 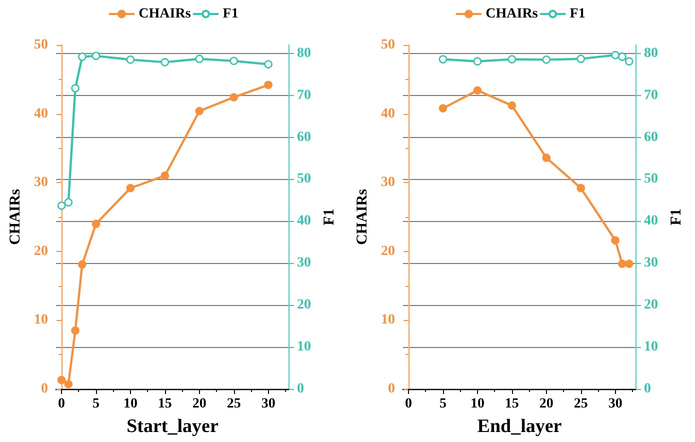 What do you see at coordinates (172, 426) in the screenshot?
I see `x-axis-title: Start_layer` at bounding box center [172, 426].